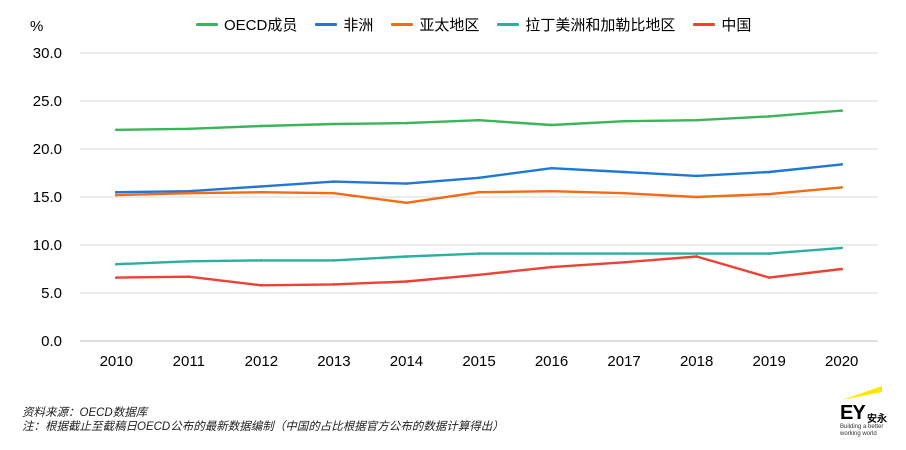 The width and height of the screenshot is (906, 450). What do you see at coordinates (600, 25) in the screenshot?
I see `legend-label-latam: 拉丁美洲和加勒比地区` at bounding box center [600, 25].